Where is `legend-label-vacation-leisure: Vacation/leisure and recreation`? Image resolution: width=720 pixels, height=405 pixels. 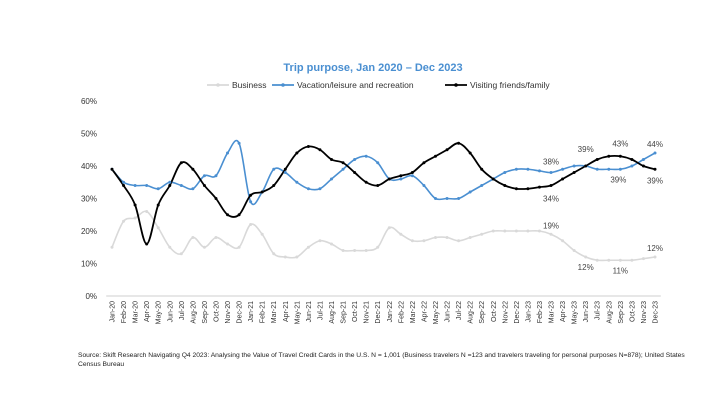
legend-label-vacation-leisure: Vacation/leisure and recreation is located at coordinates (355, 85).